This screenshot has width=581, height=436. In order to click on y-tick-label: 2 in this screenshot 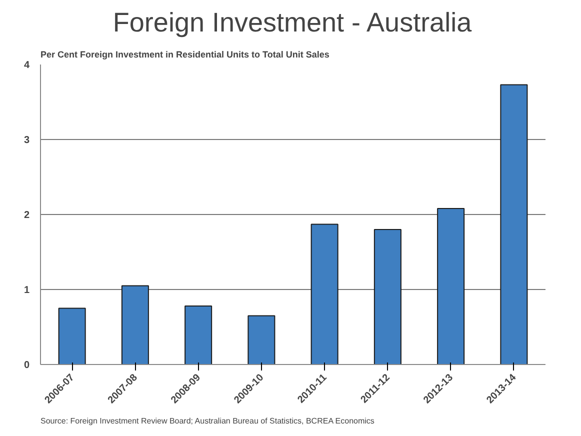, I will do `click(27, 215)`.